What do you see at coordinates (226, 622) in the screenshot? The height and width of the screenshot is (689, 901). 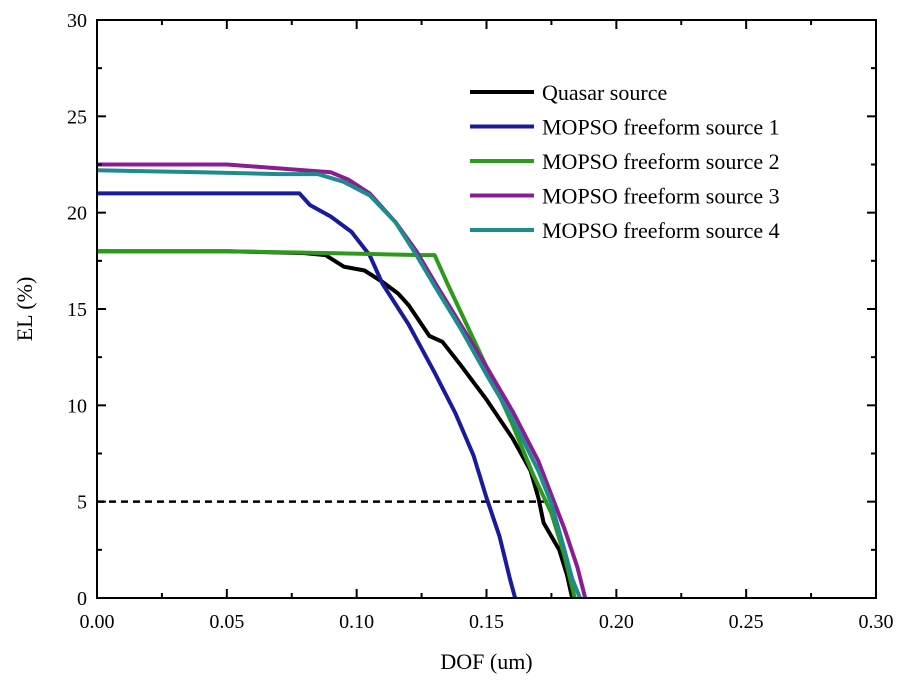 I see `x-tick-label: 0.05` at bounding box center [226, 622].